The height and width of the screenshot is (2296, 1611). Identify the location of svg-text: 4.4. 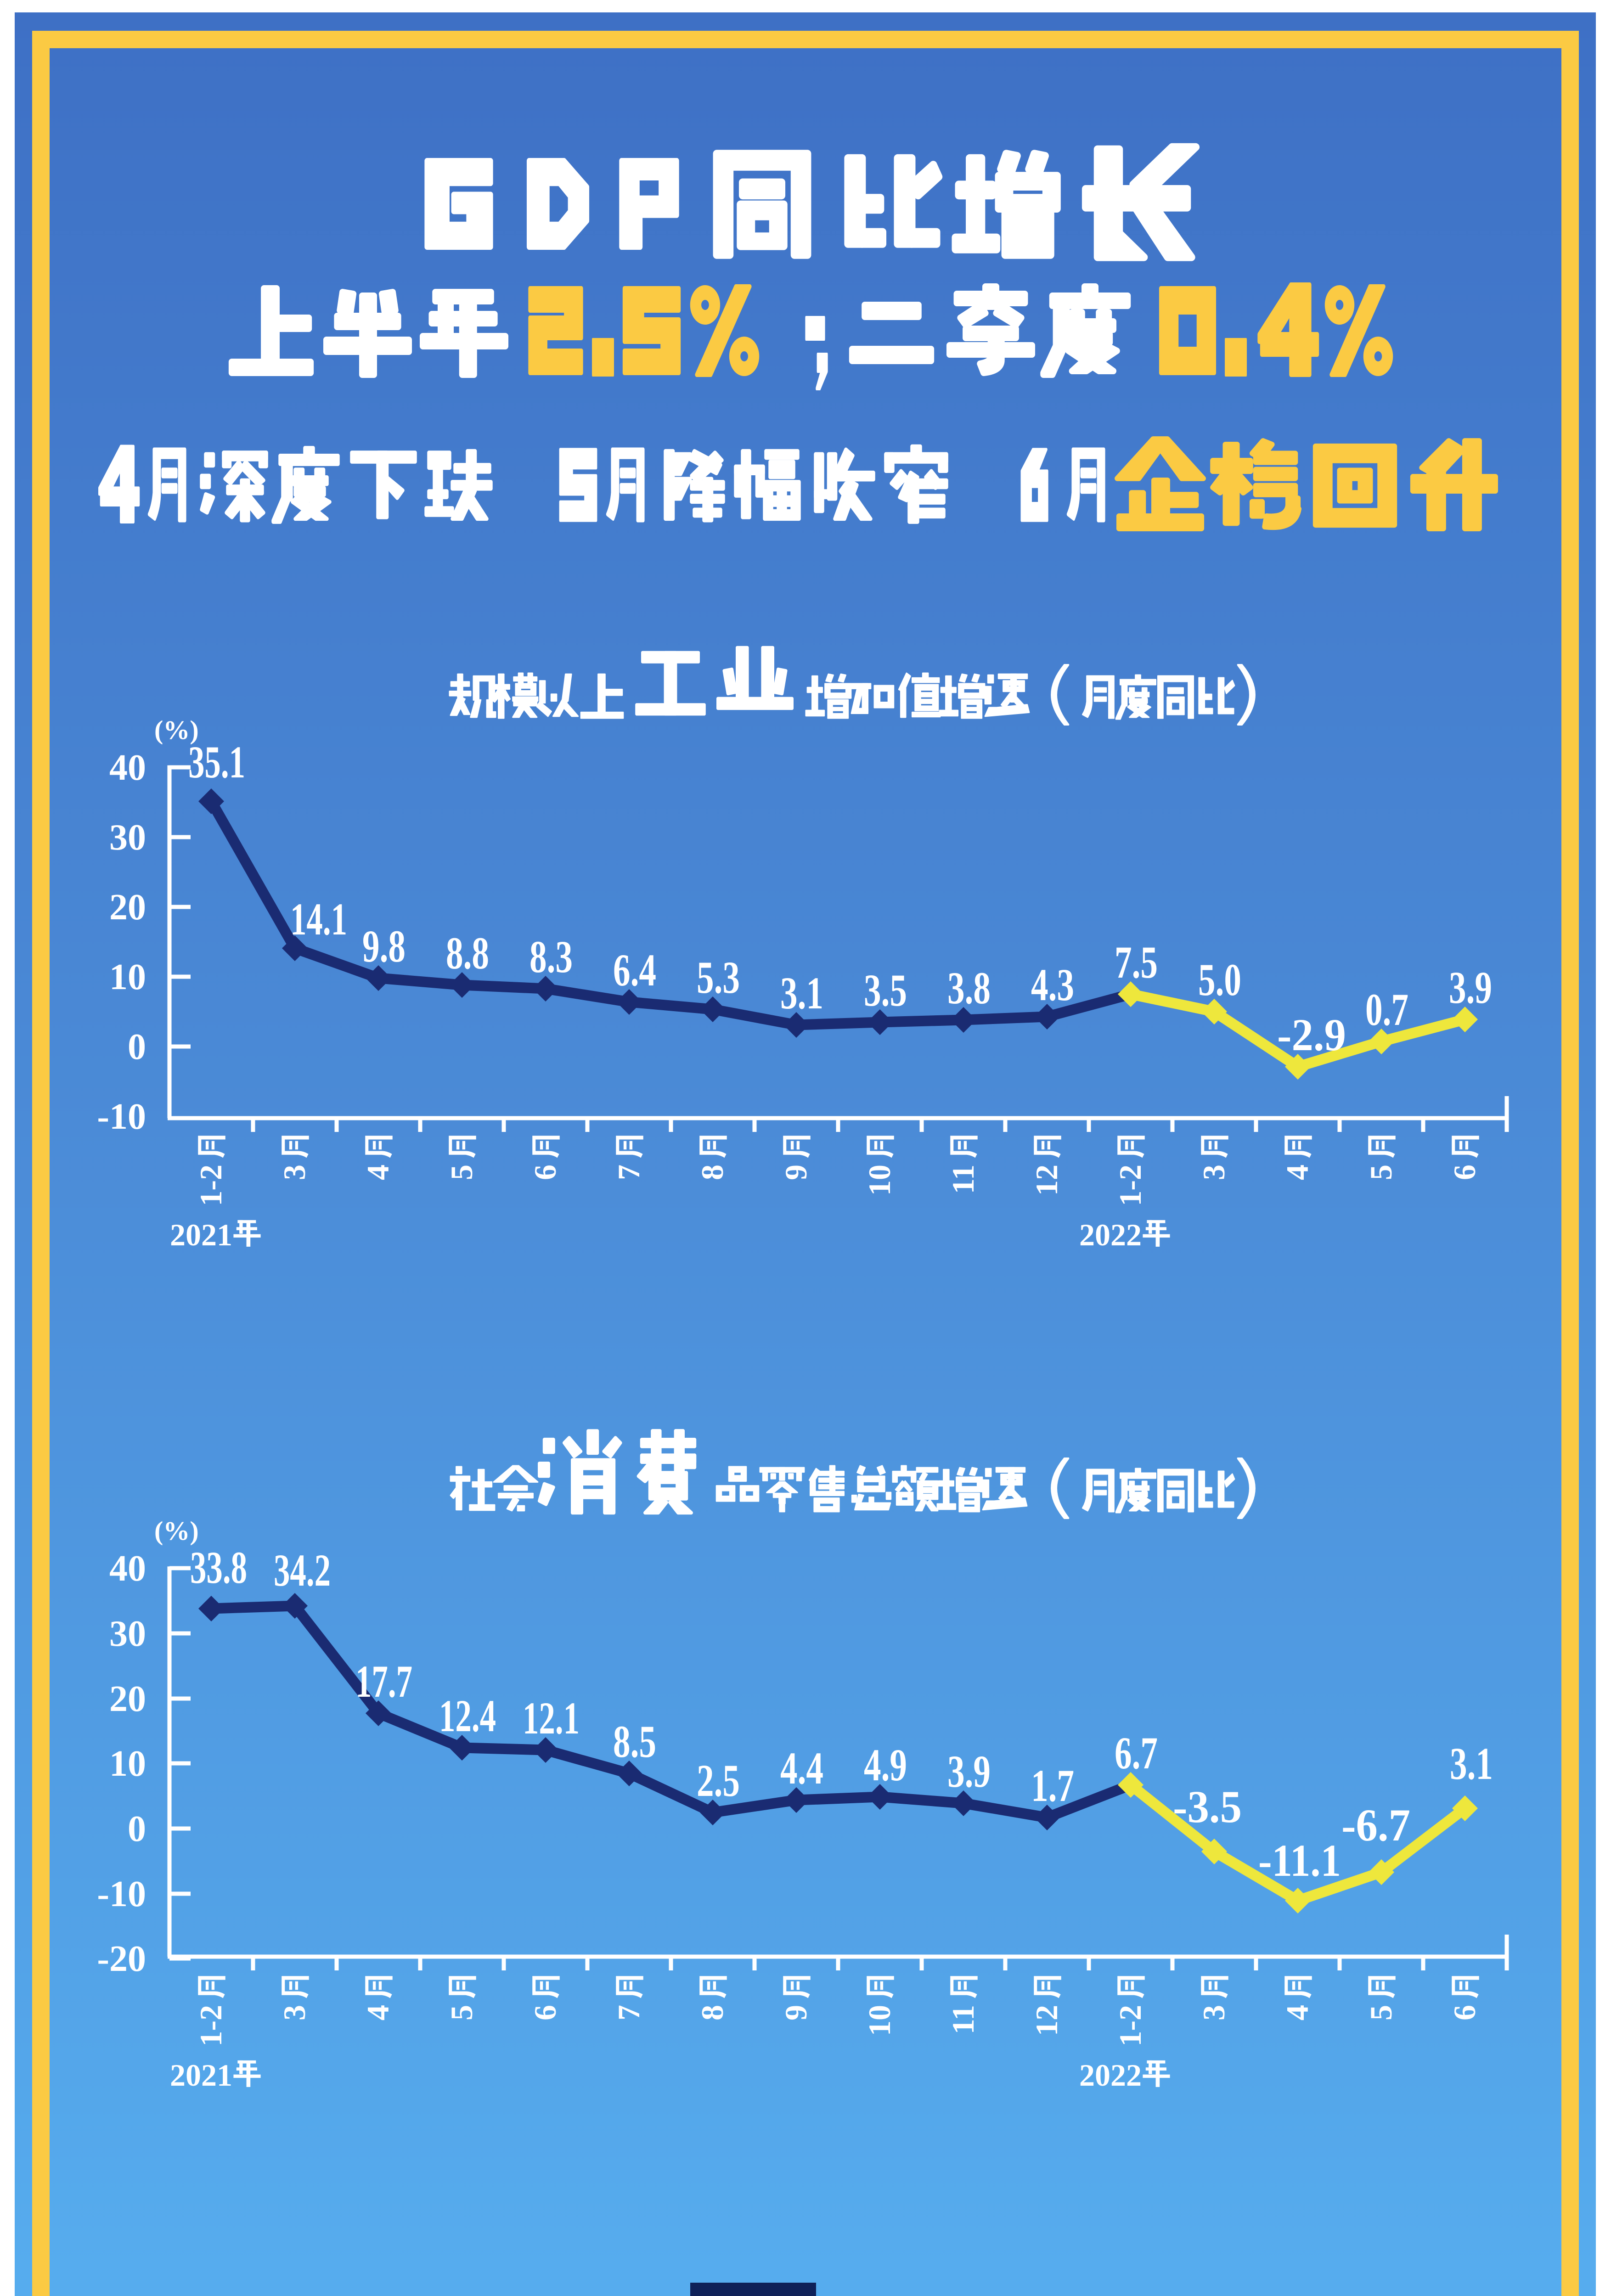
(801, 1768).